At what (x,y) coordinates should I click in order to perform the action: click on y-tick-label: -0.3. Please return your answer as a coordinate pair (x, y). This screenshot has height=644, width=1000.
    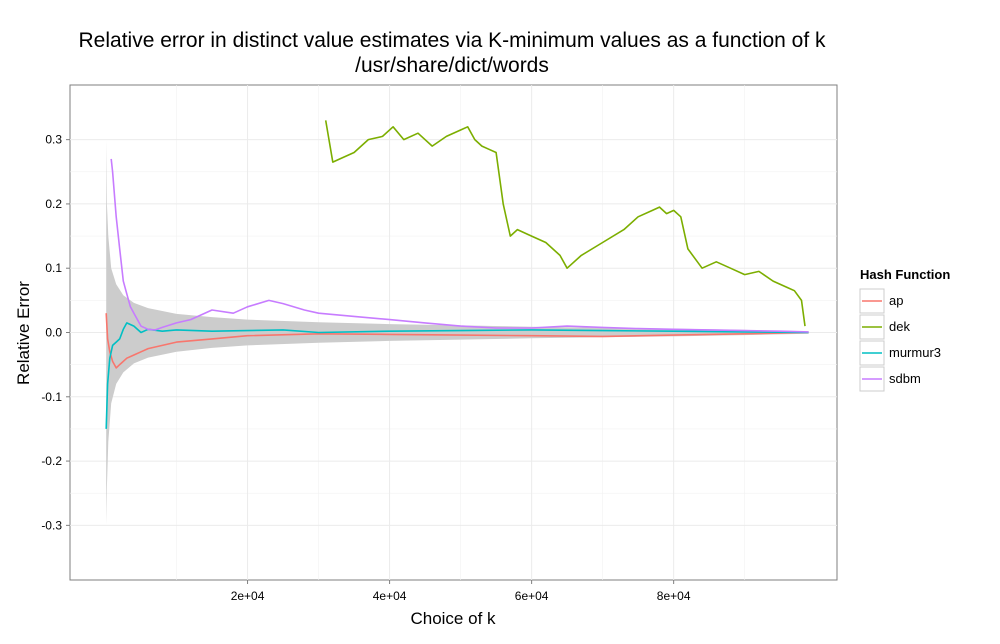
    Looking at the image, I should click on (51, 525).